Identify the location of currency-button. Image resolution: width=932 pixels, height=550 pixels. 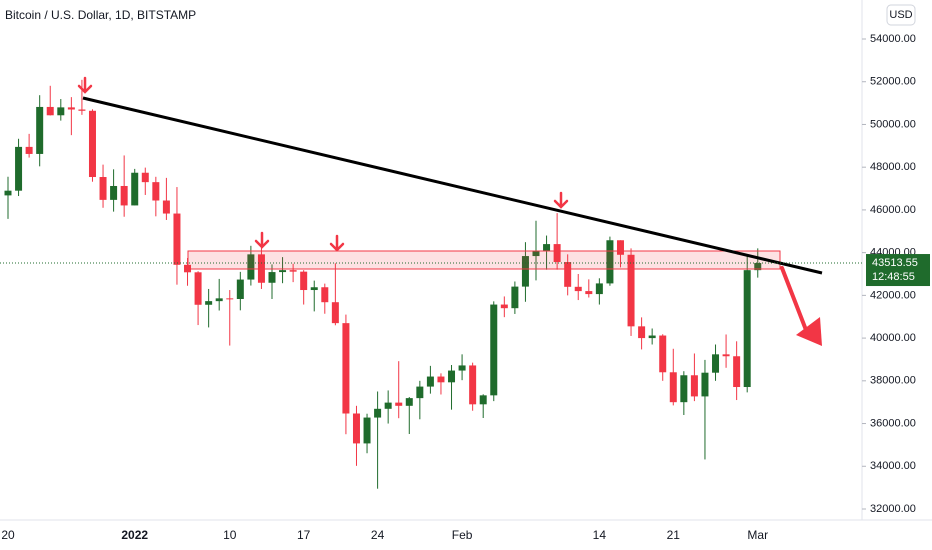
(901, 15).